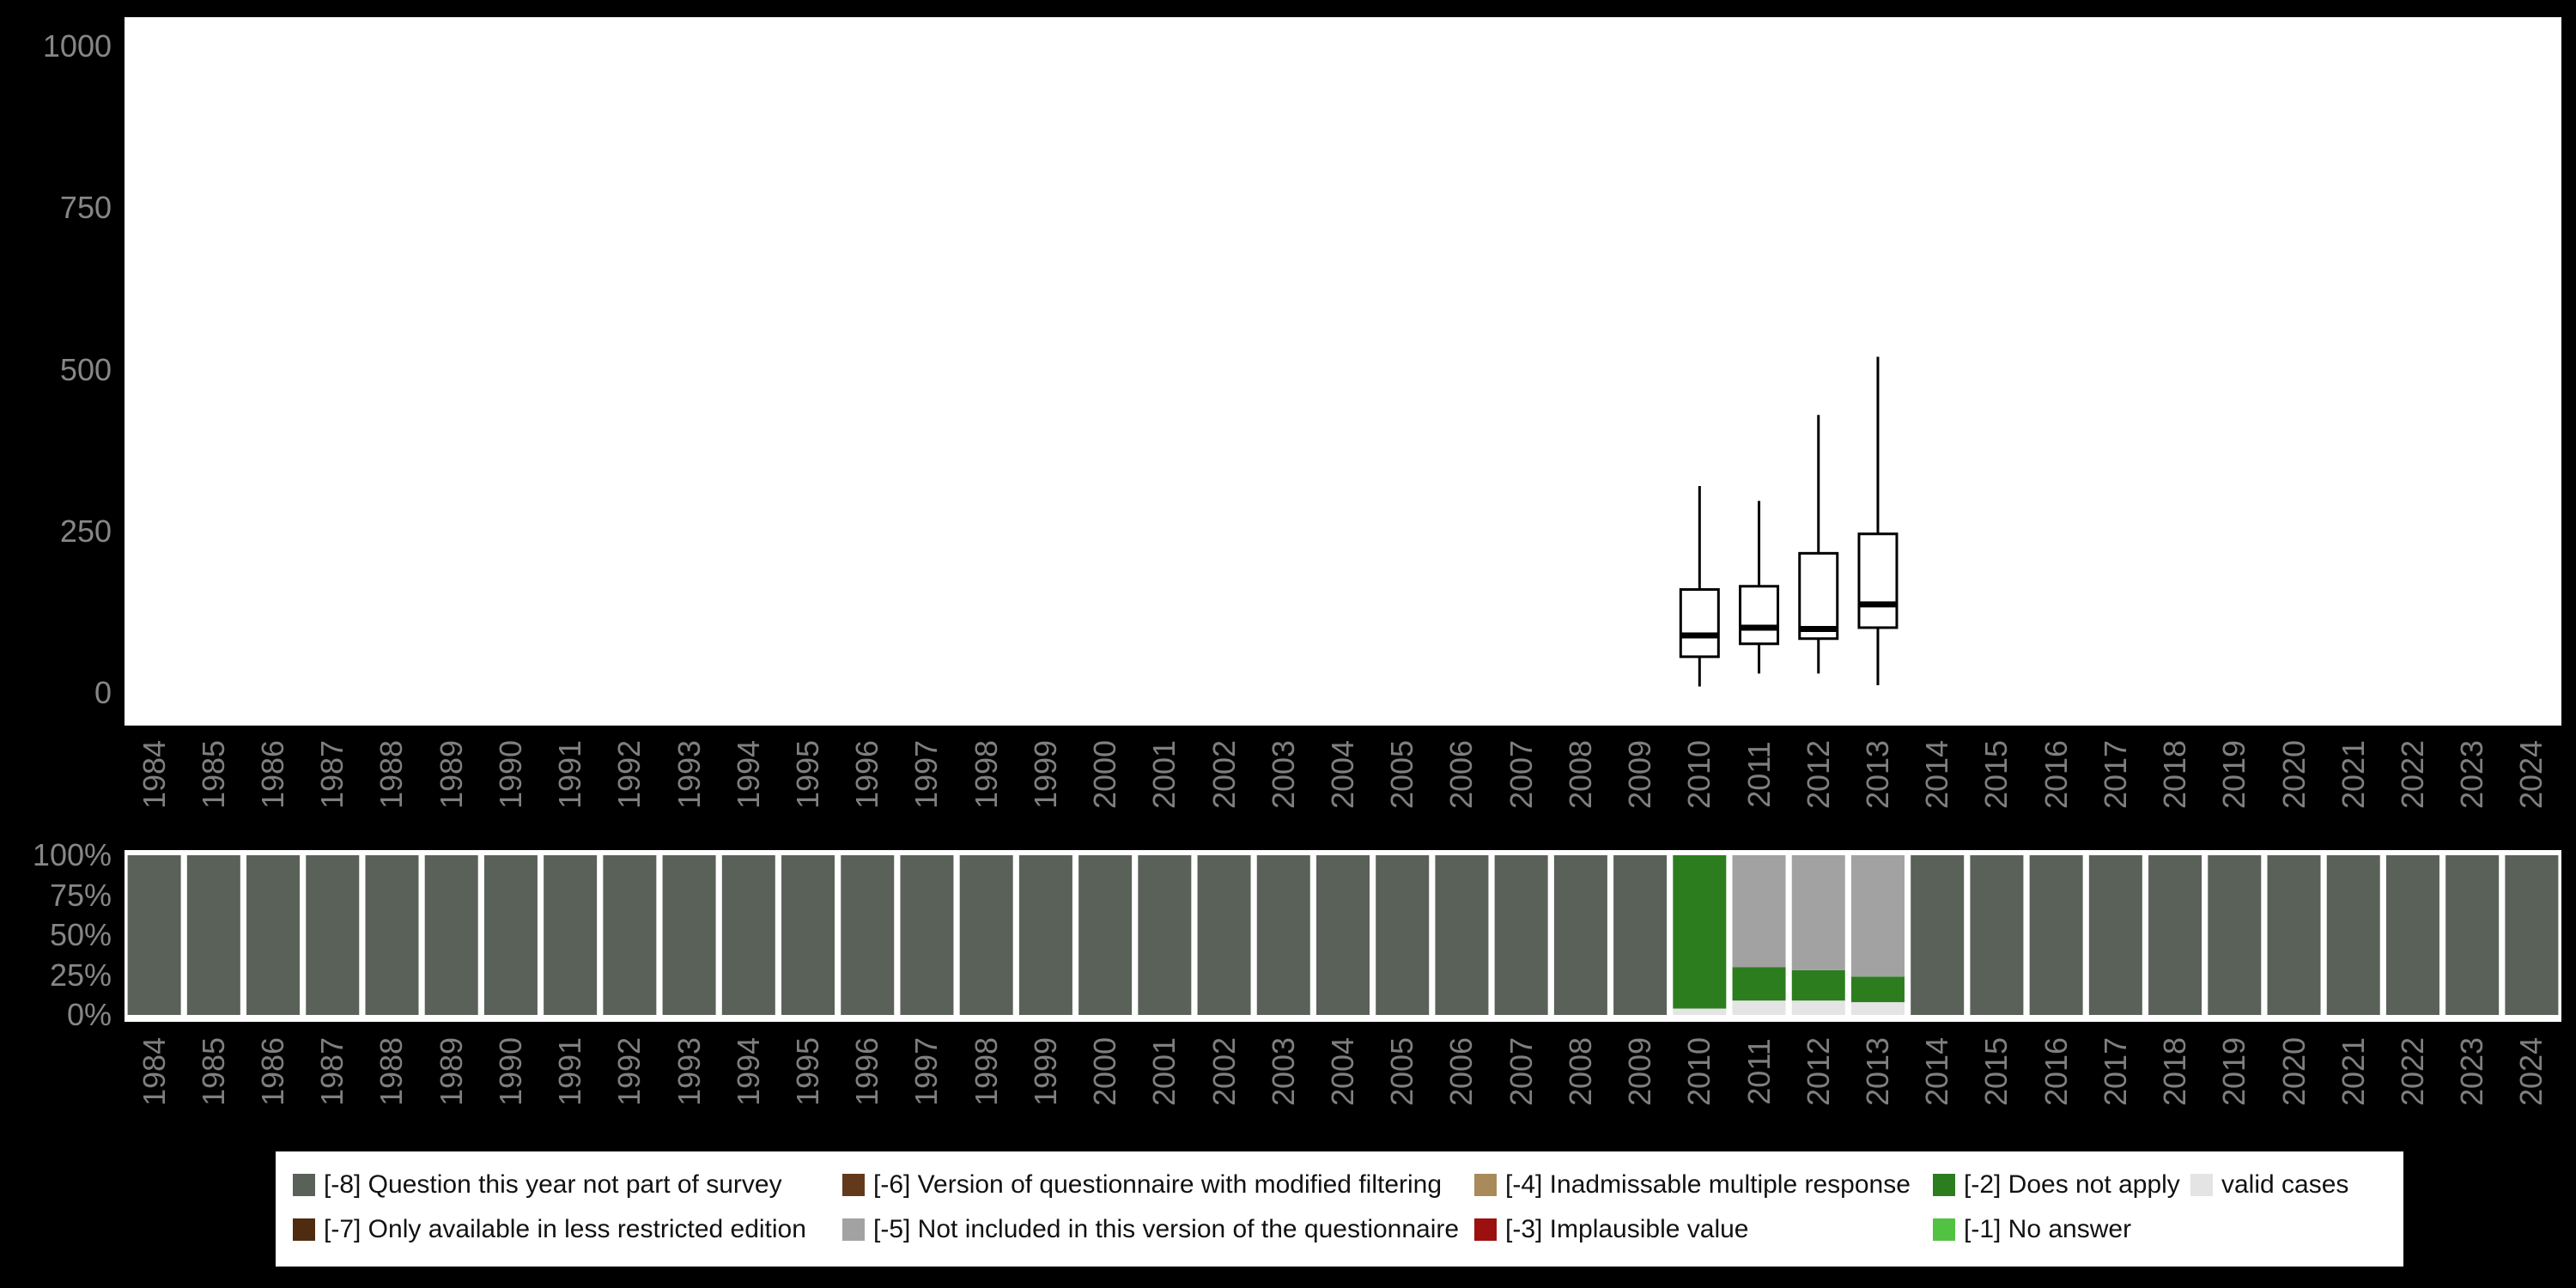 The height and width of the screenshot is (1288, 2576). Describe the element at coordinates (1485, 1229) in the screenshot. I see `legend-swatch--3` at that location.